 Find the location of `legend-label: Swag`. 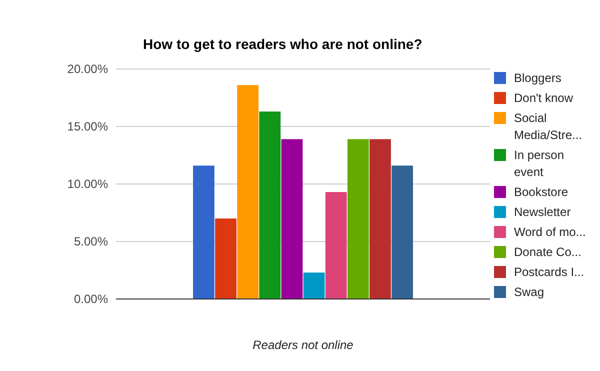

legend-label: Swag is located at coordinates (529, 292).